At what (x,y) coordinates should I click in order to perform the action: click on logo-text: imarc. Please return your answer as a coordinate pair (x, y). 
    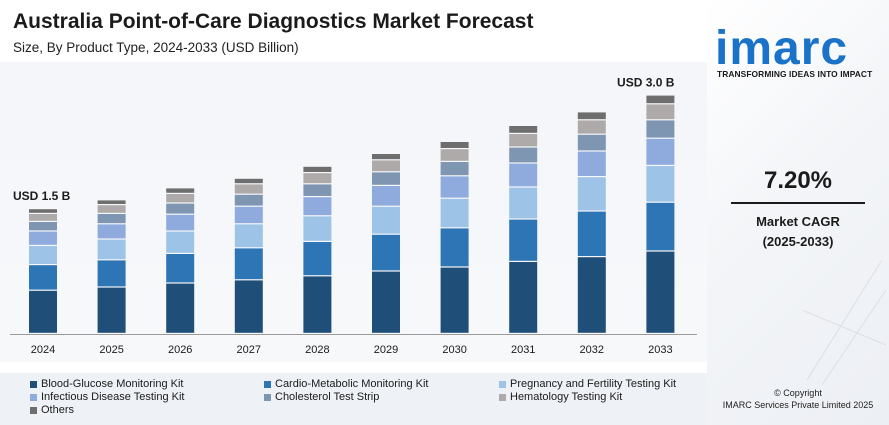
    Looking at the image, I should click on (781, 49).